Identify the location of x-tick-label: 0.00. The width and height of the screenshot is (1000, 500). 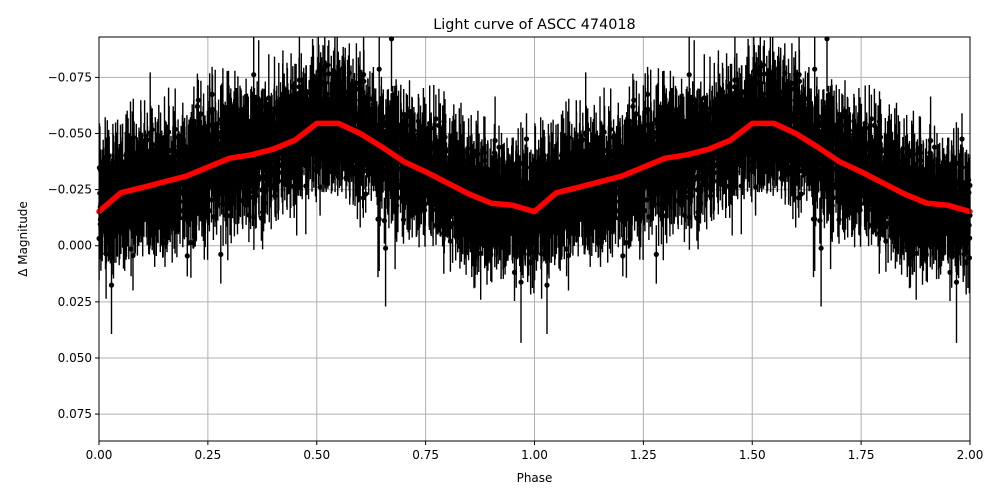
(99, 455).